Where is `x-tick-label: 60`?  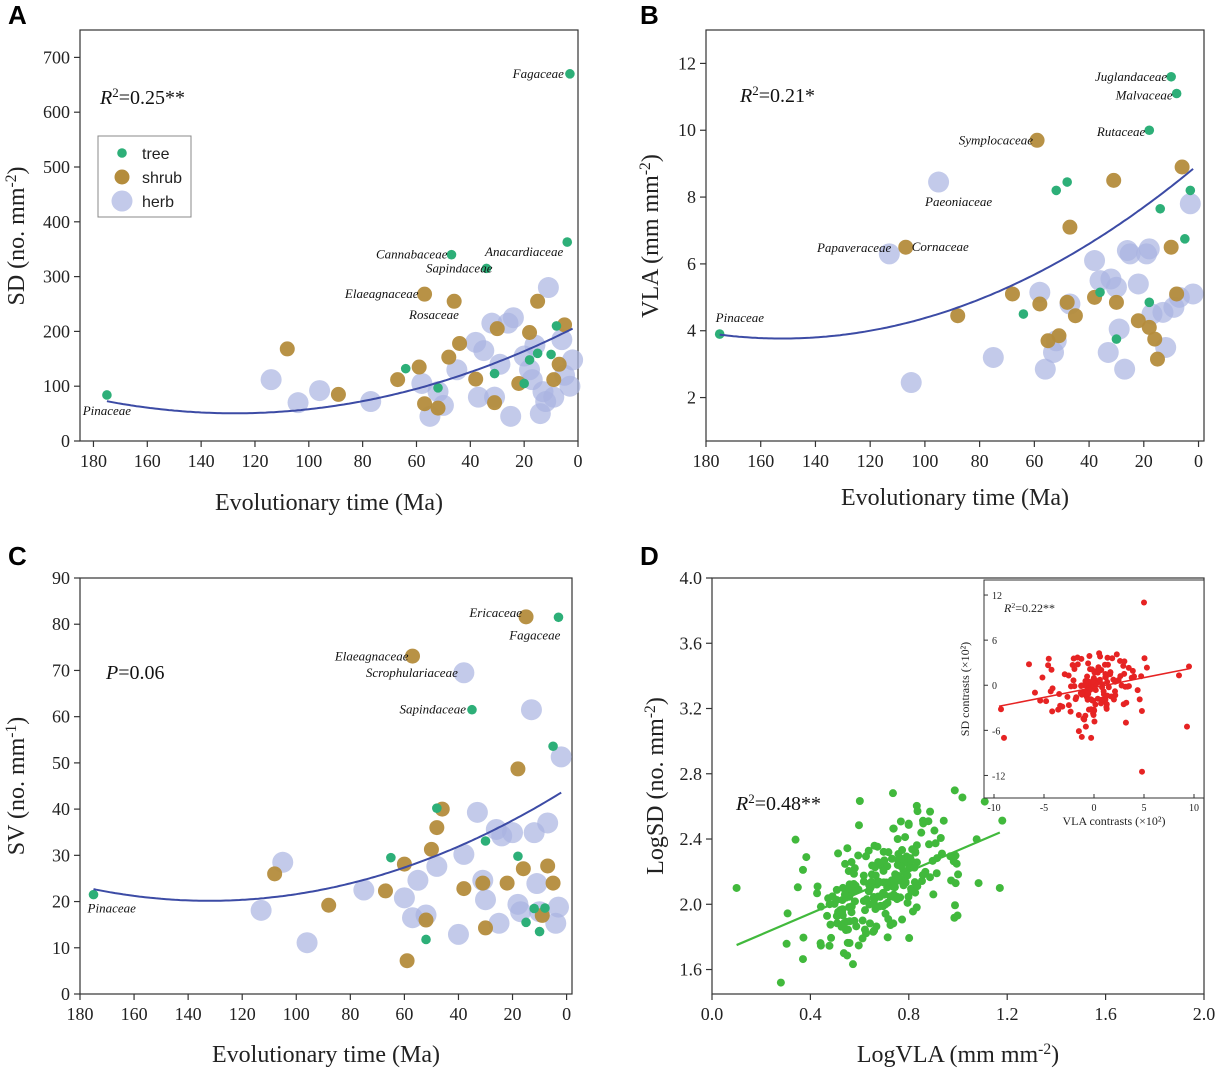 x-tick-label: 60 is located at coordinates (1034, 461).